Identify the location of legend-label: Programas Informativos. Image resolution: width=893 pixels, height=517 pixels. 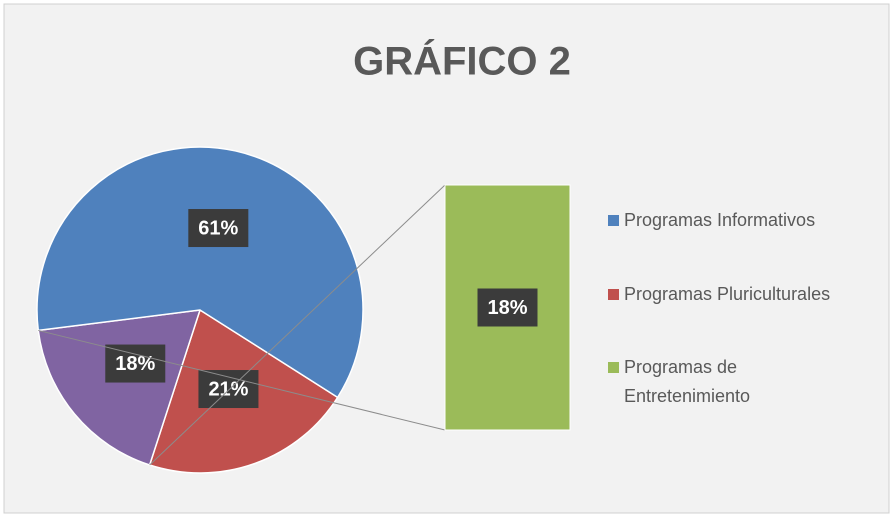
(720, 220).